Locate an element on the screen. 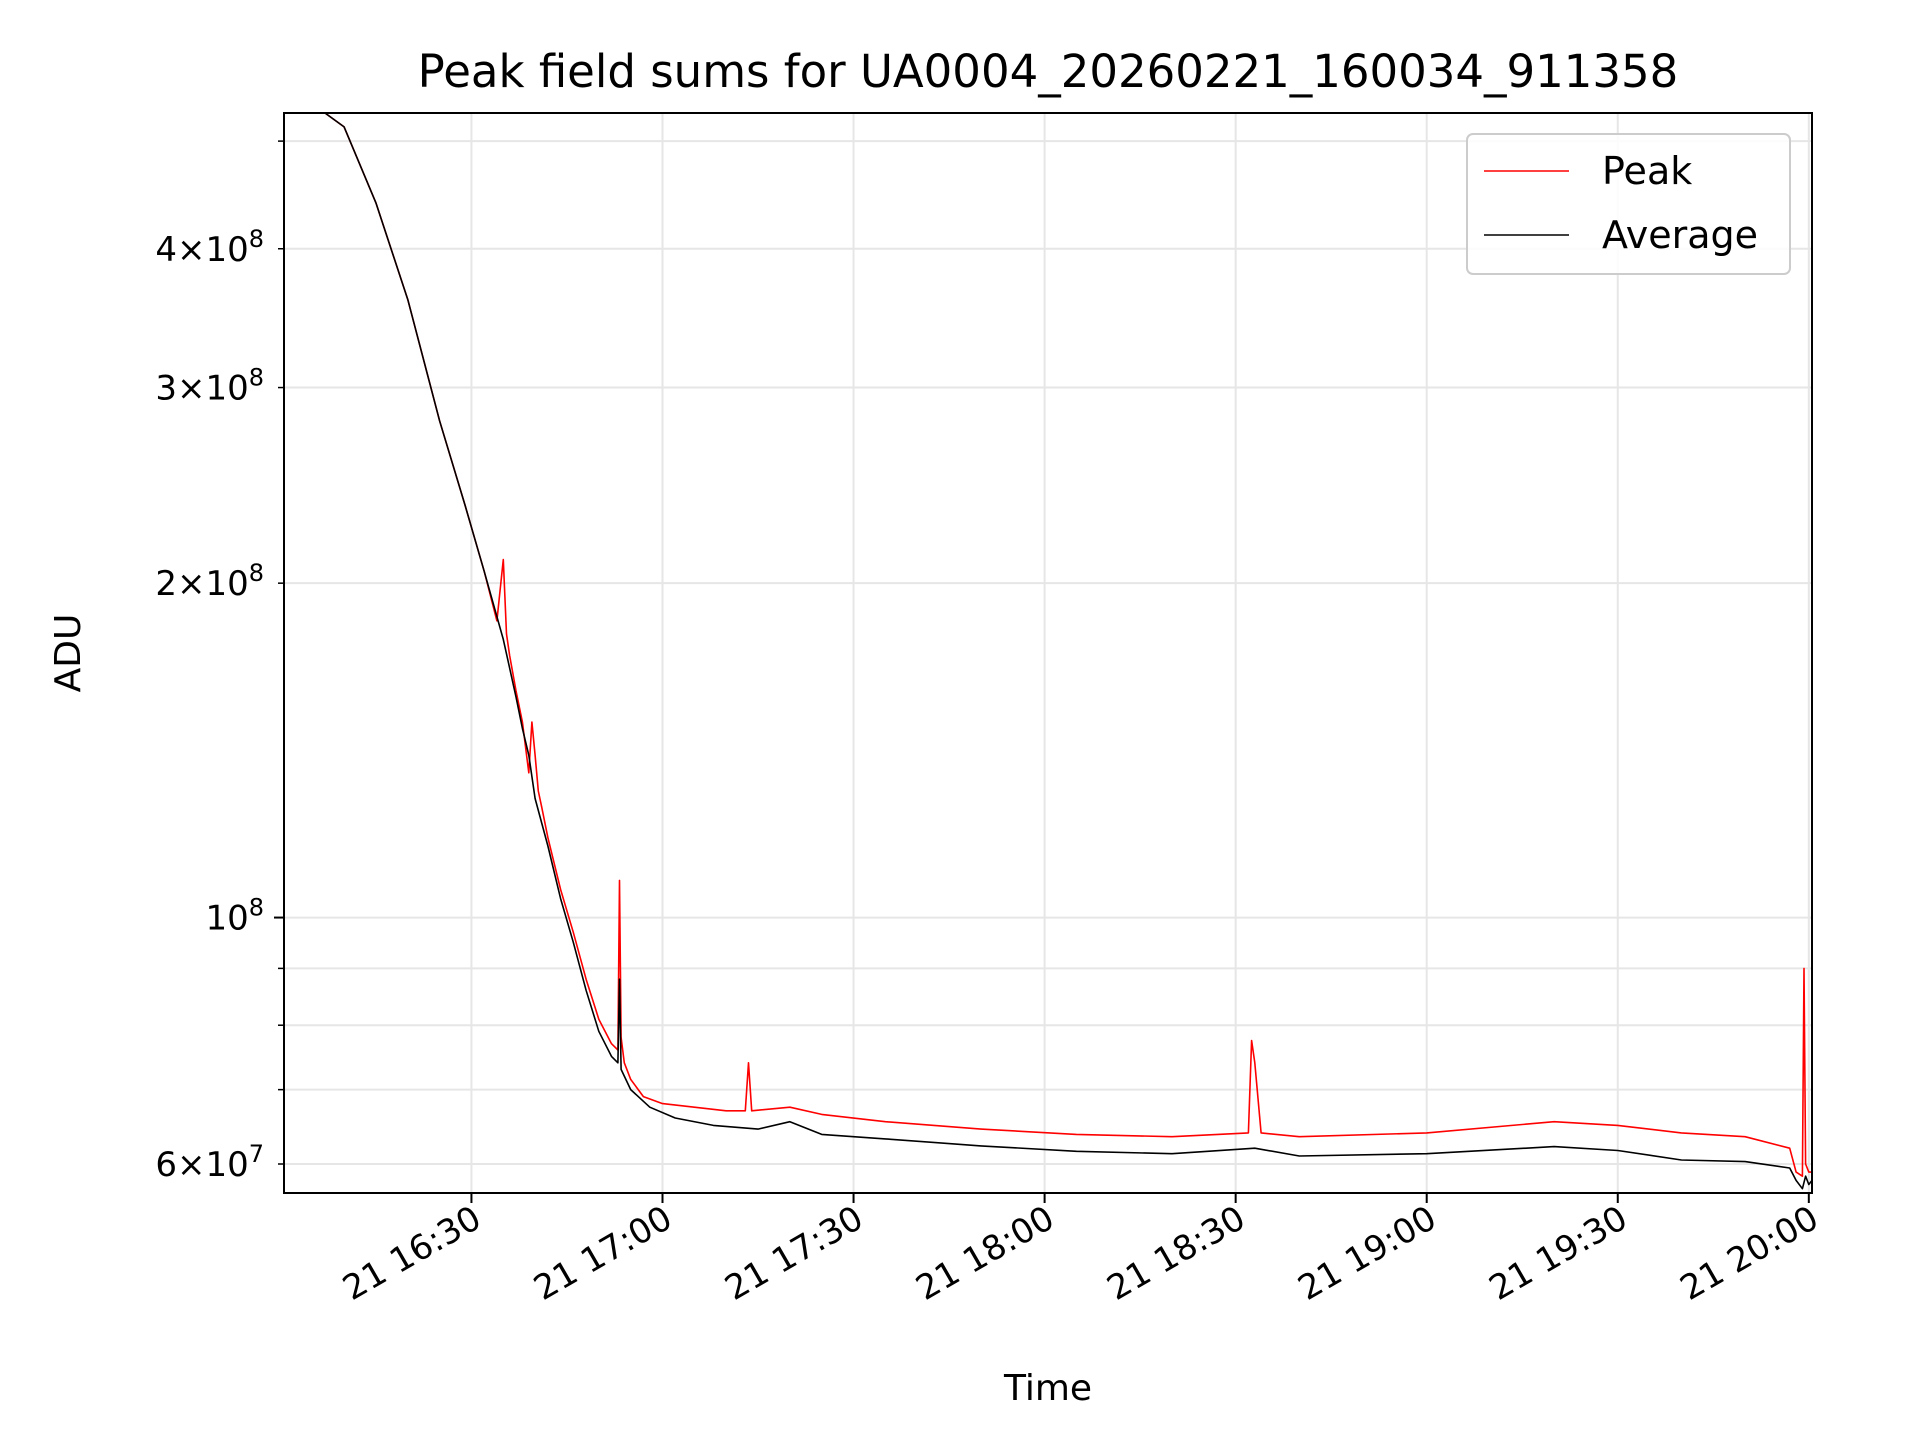 This screenshot has width=1920, height=1440. y-tick-label: 3×108 is located at coordinates (209, 386).